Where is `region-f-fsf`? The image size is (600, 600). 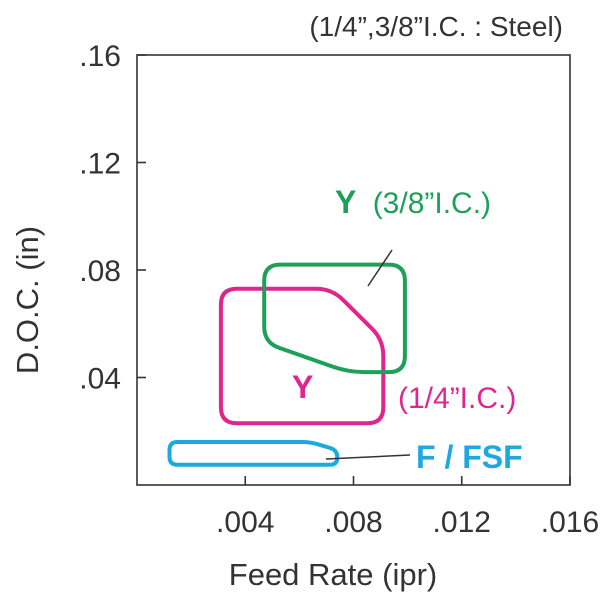 region-f-fsf is located at coordinates (253, 453).